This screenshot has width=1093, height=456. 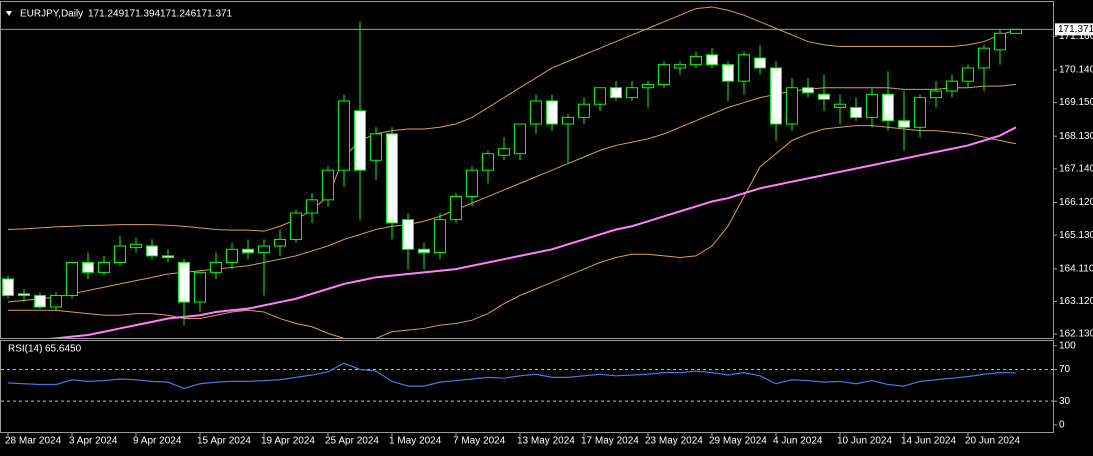 What do you see at coordinates (1065, 401) in the screenshot?
I see `y-tick-label: 30` at bounding box center [1065, 401].